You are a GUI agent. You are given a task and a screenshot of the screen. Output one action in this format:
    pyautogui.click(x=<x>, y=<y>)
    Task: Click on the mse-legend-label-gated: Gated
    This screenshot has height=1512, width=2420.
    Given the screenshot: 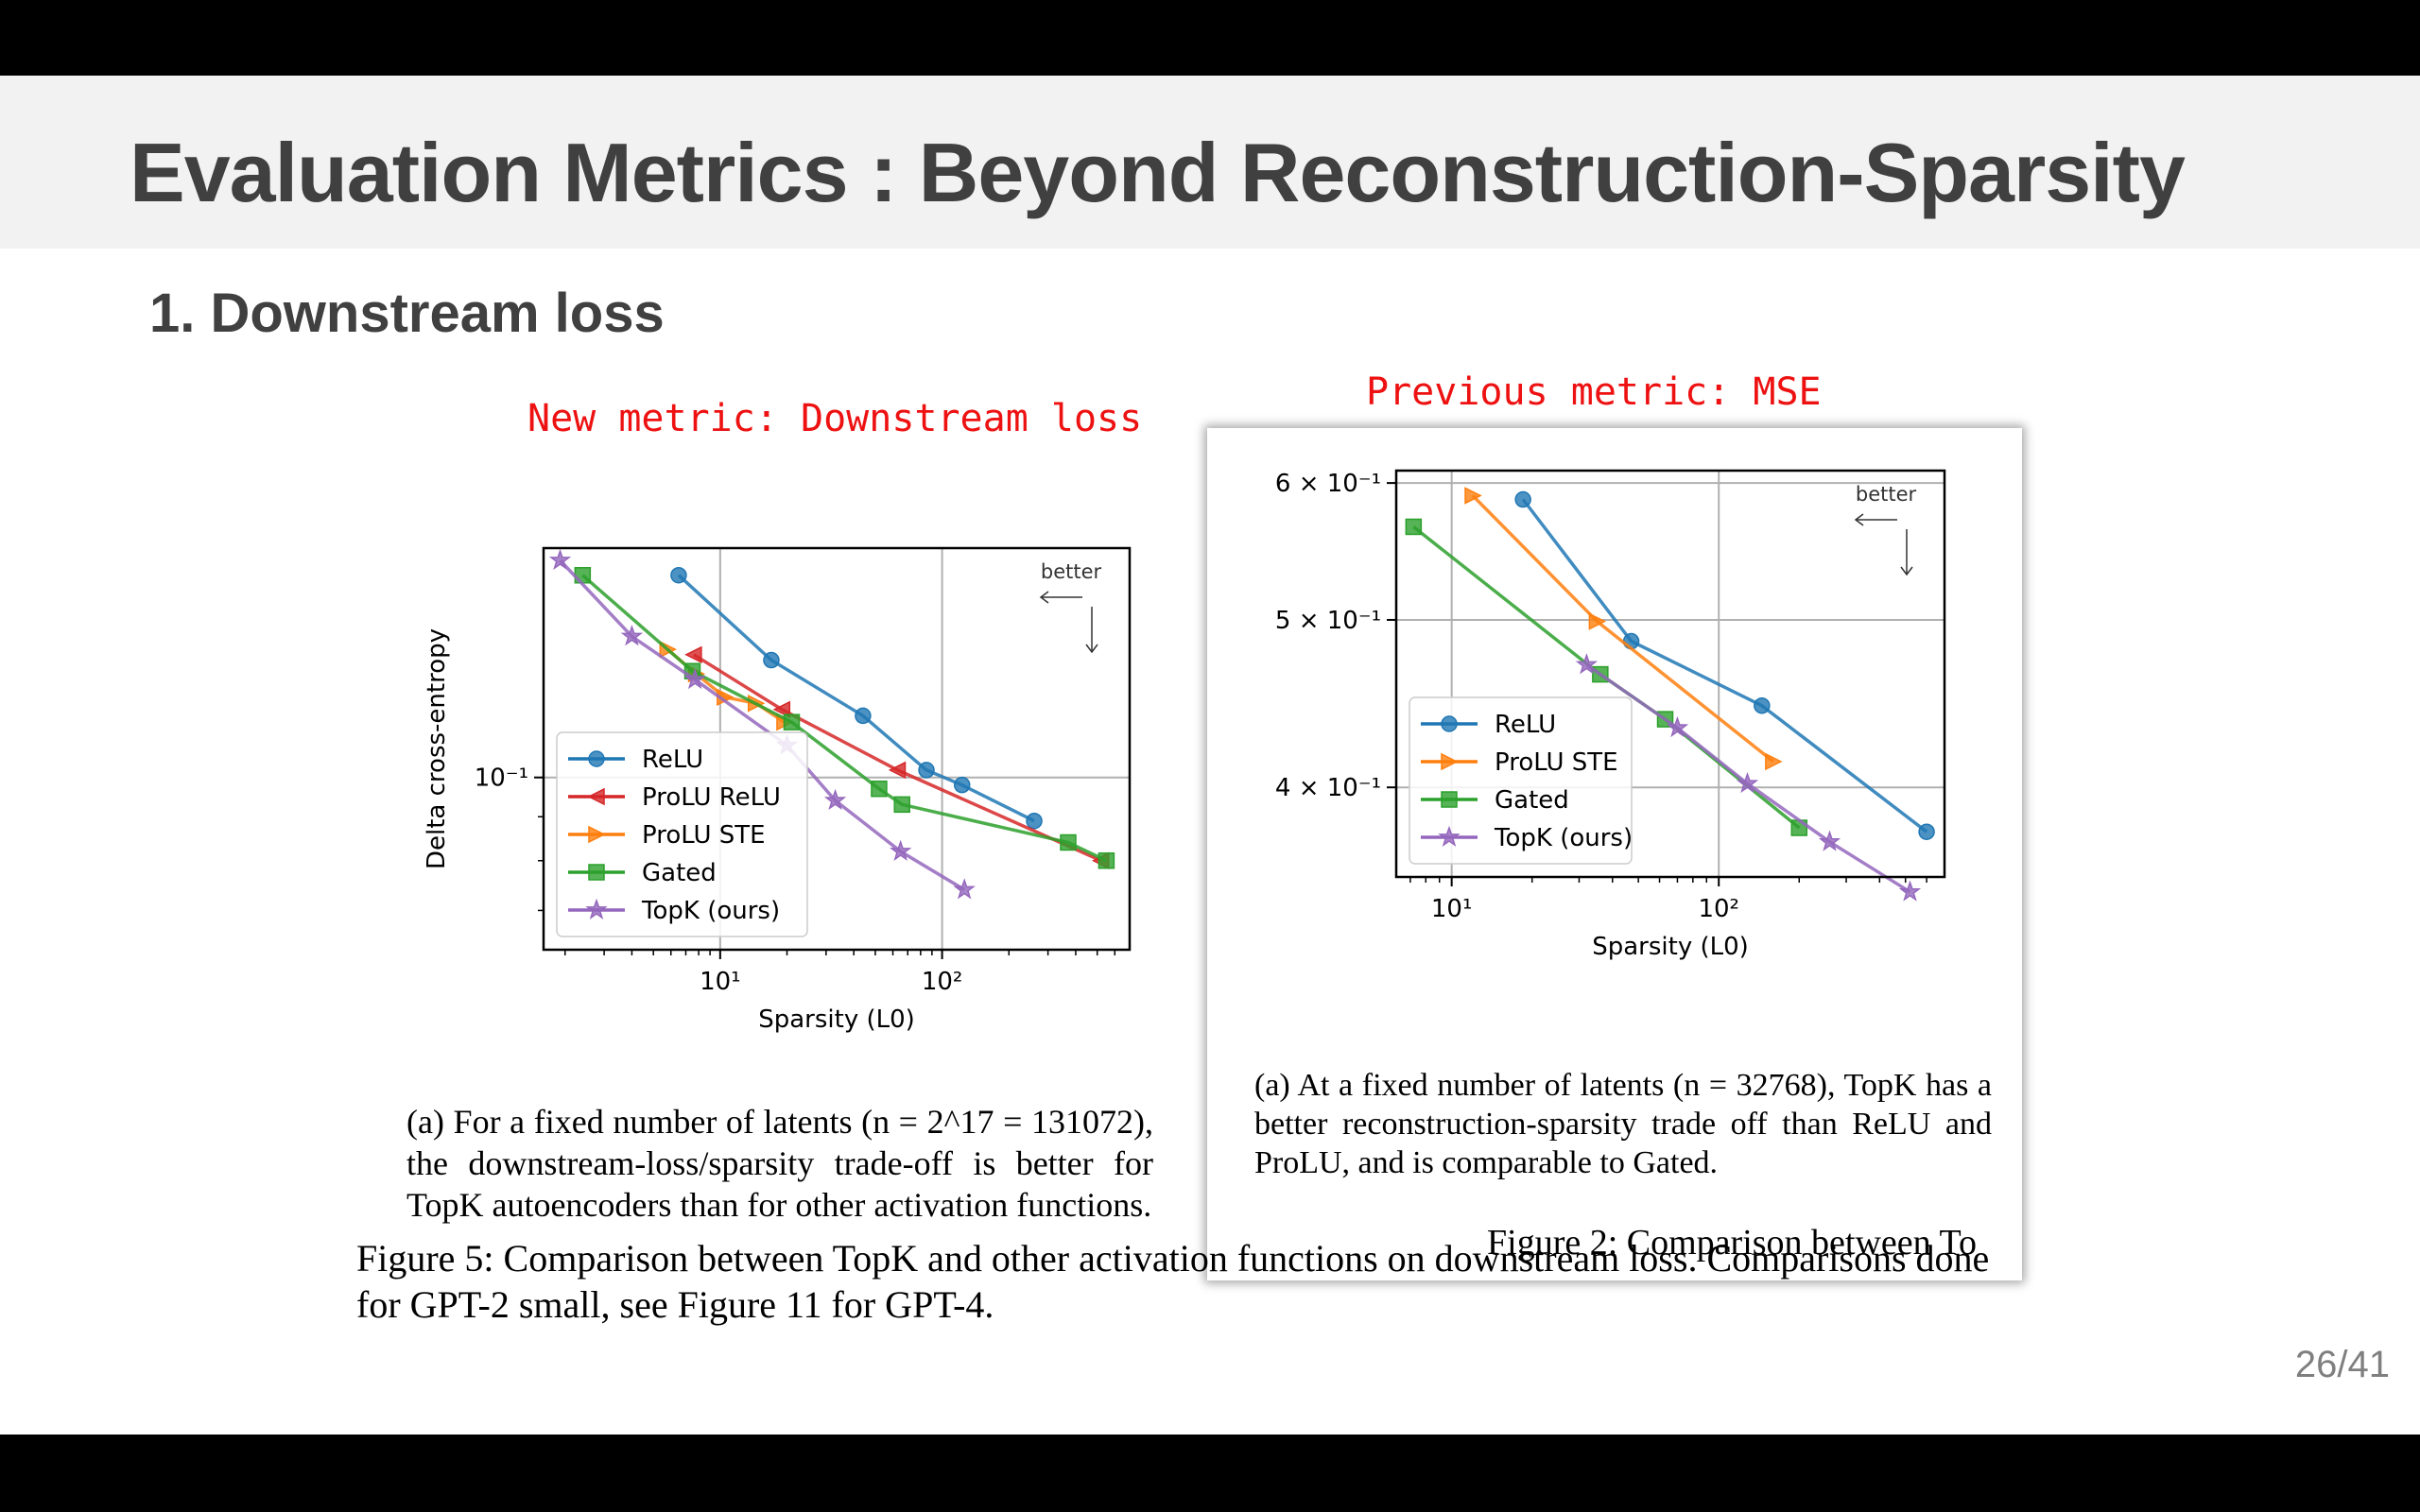 What is the action you would take?
    pyautogui.click(x=1532, y=800)
    